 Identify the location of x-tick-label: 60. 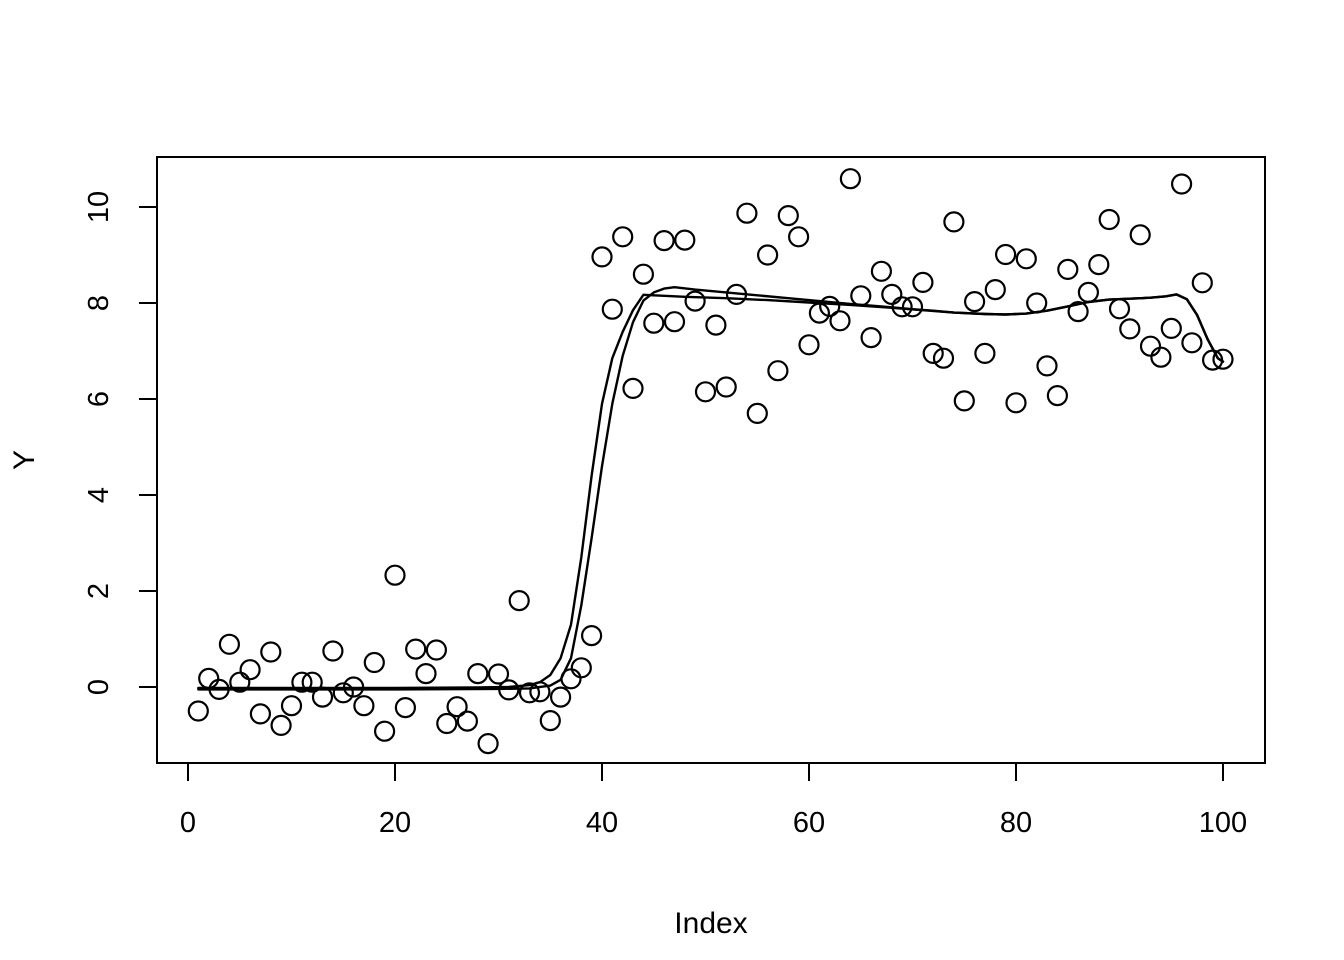
(809, 823).